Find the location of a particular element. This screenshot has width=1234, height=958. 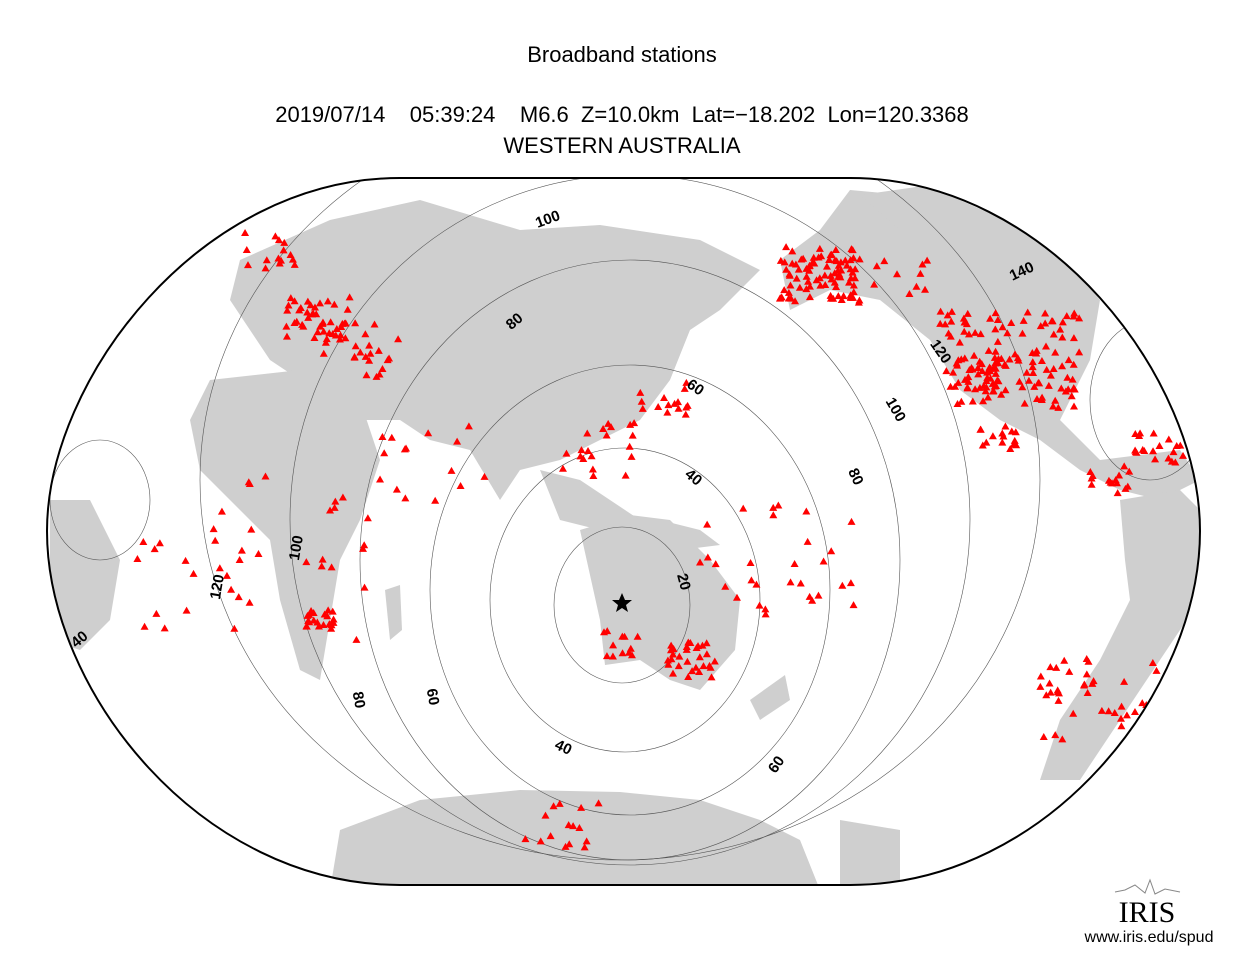

logo: IRIS is located at coordinates (1147, 912).